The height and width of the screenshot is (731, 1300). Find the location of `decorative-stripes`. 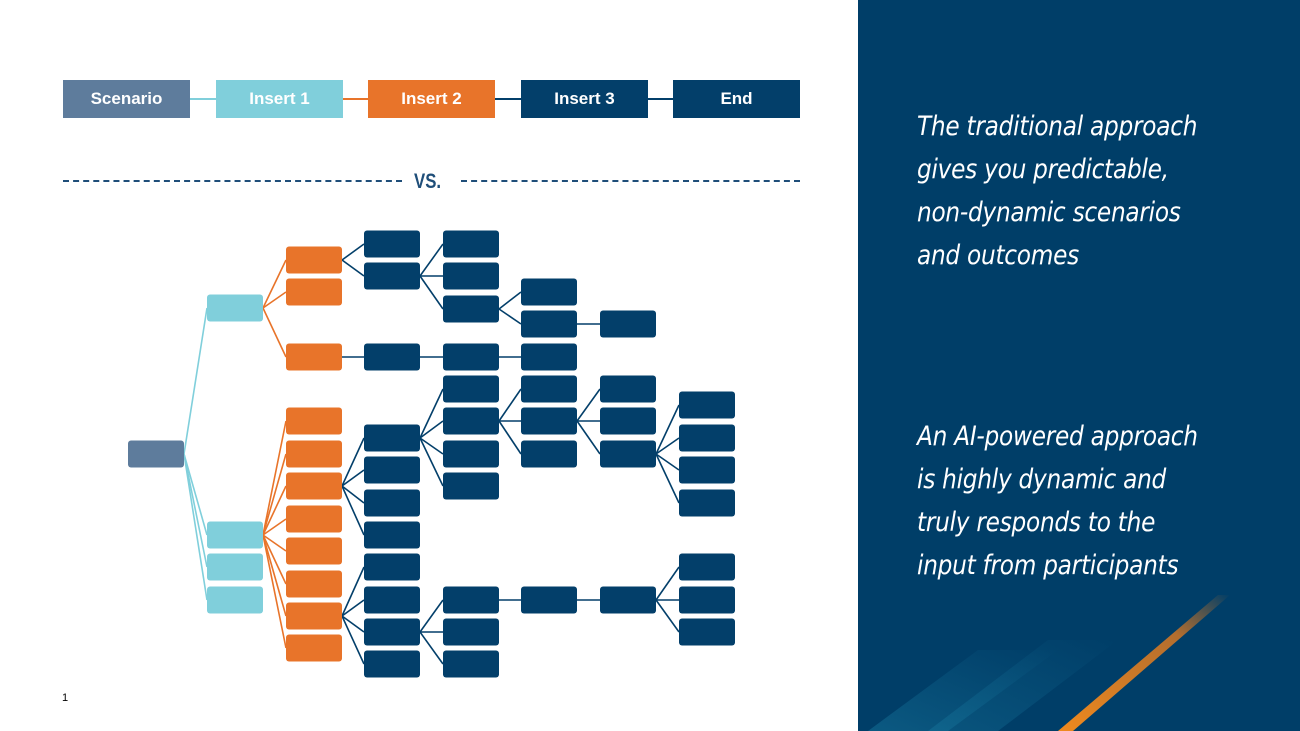

decorative-stripes is located at coordinates (1049, 663).